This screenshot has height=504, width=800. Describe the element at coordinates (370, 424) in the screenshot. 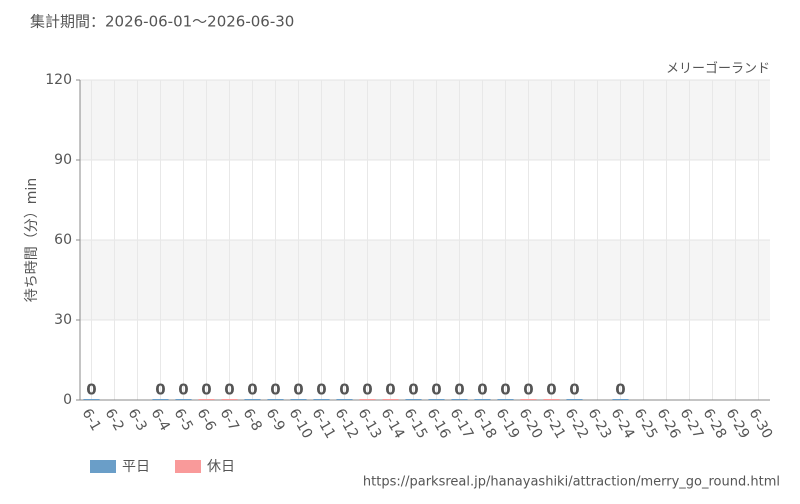

I see `x-tick-label: 6-13` at that location.